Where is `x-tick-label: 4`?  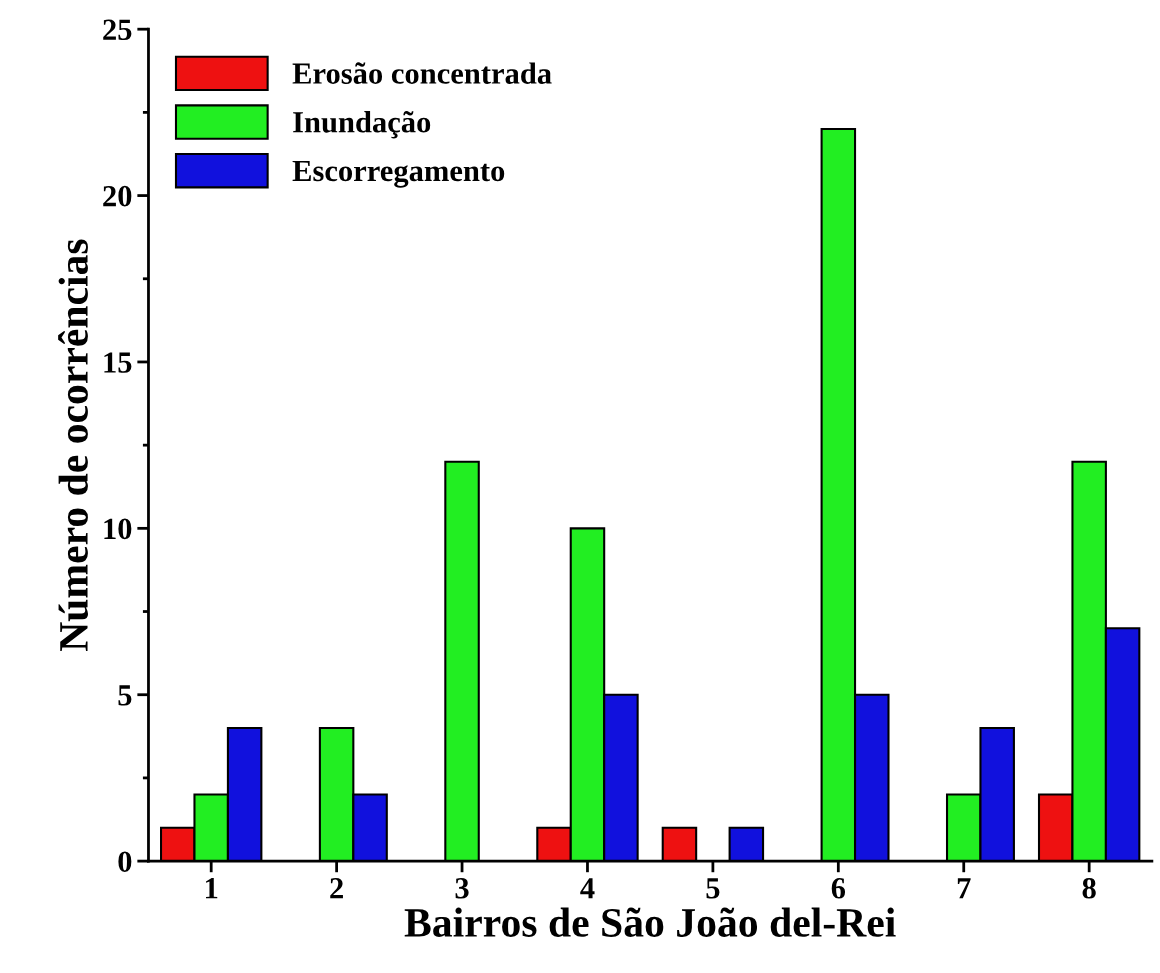 x-tick-label: 4 is located at coordinates (587, 888).